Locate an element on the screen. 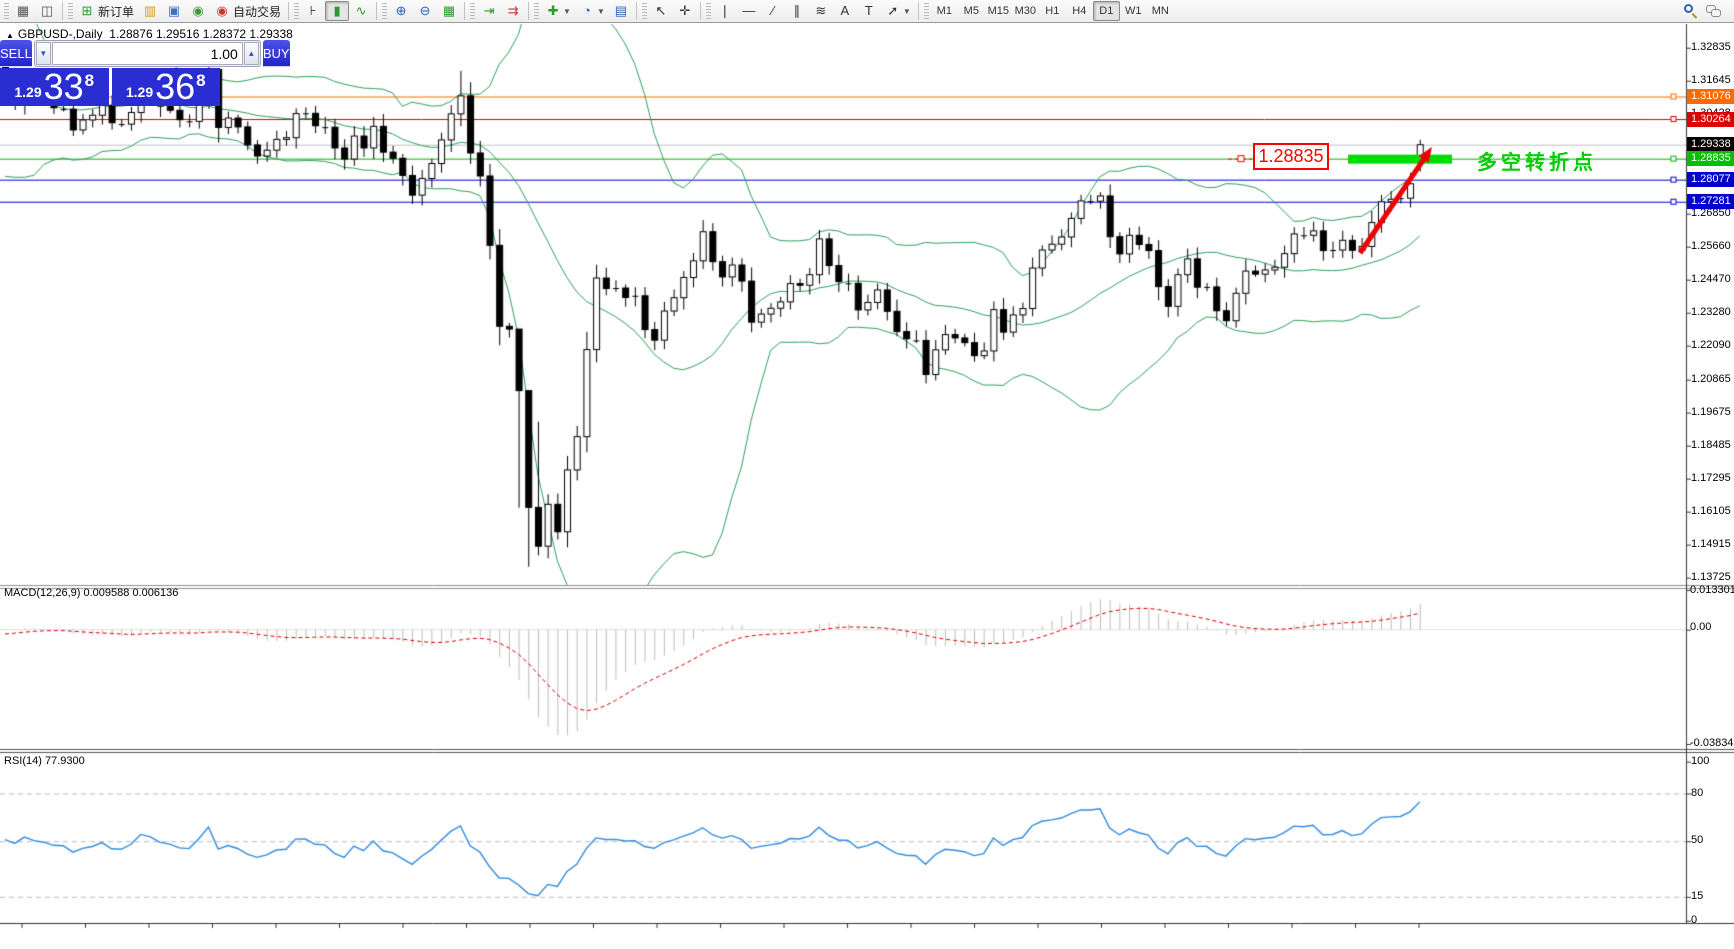  rsi-label: RSI(14) 77.9300 is located at coordinates (44, 761).